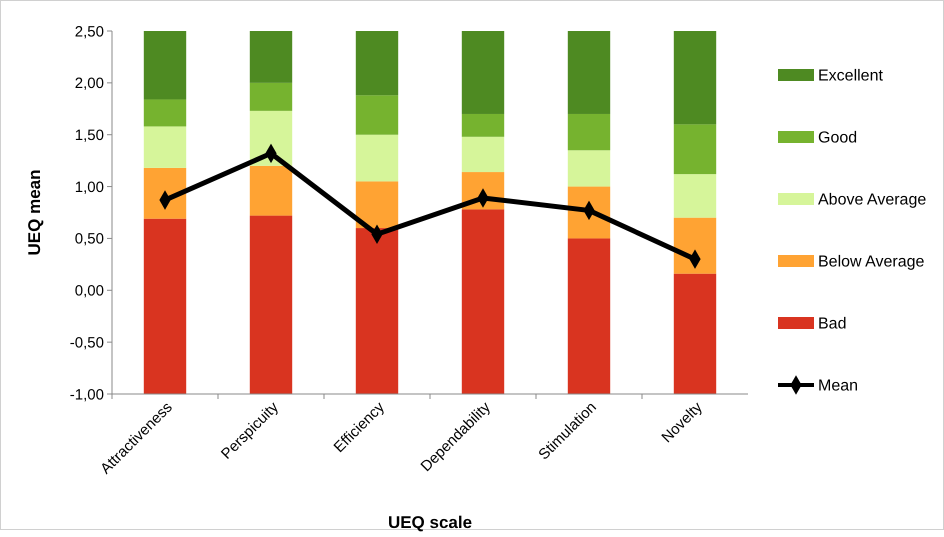  What do you see at coordinates (89, 291) in the screenshot?
I see `y-tick-label: 0,00` at bounding box center [89, 291].